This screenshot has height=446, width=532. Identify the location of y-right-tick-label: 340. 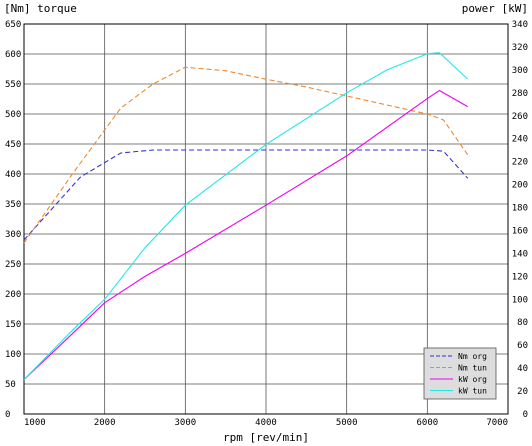
(520, 25).